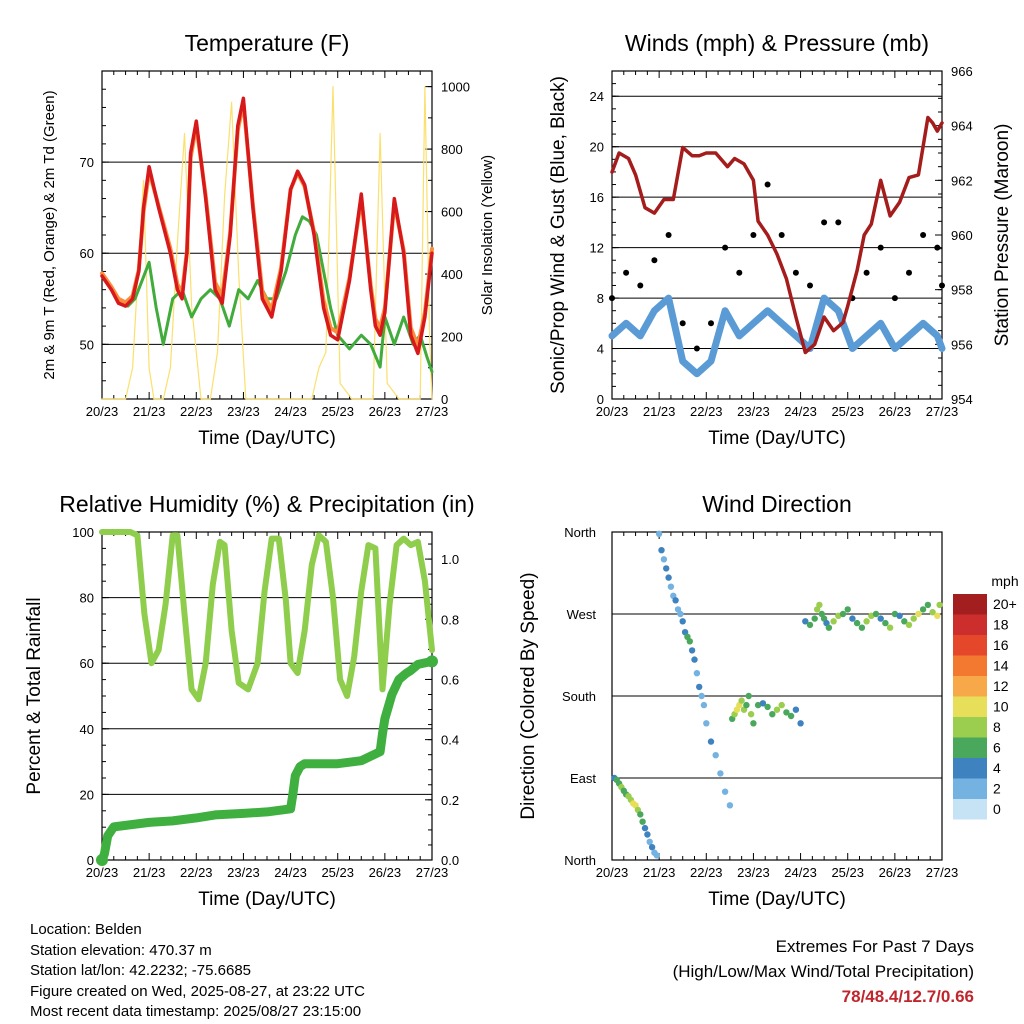 The width and height of the screenshot is (1024, 1024). What do you see at coordinates (558, 235) in the screenshot?
I see `winds-ylabel: Sonic/Prop Wind & Gust (Blue, Black)` at bounding box center [558, 235].